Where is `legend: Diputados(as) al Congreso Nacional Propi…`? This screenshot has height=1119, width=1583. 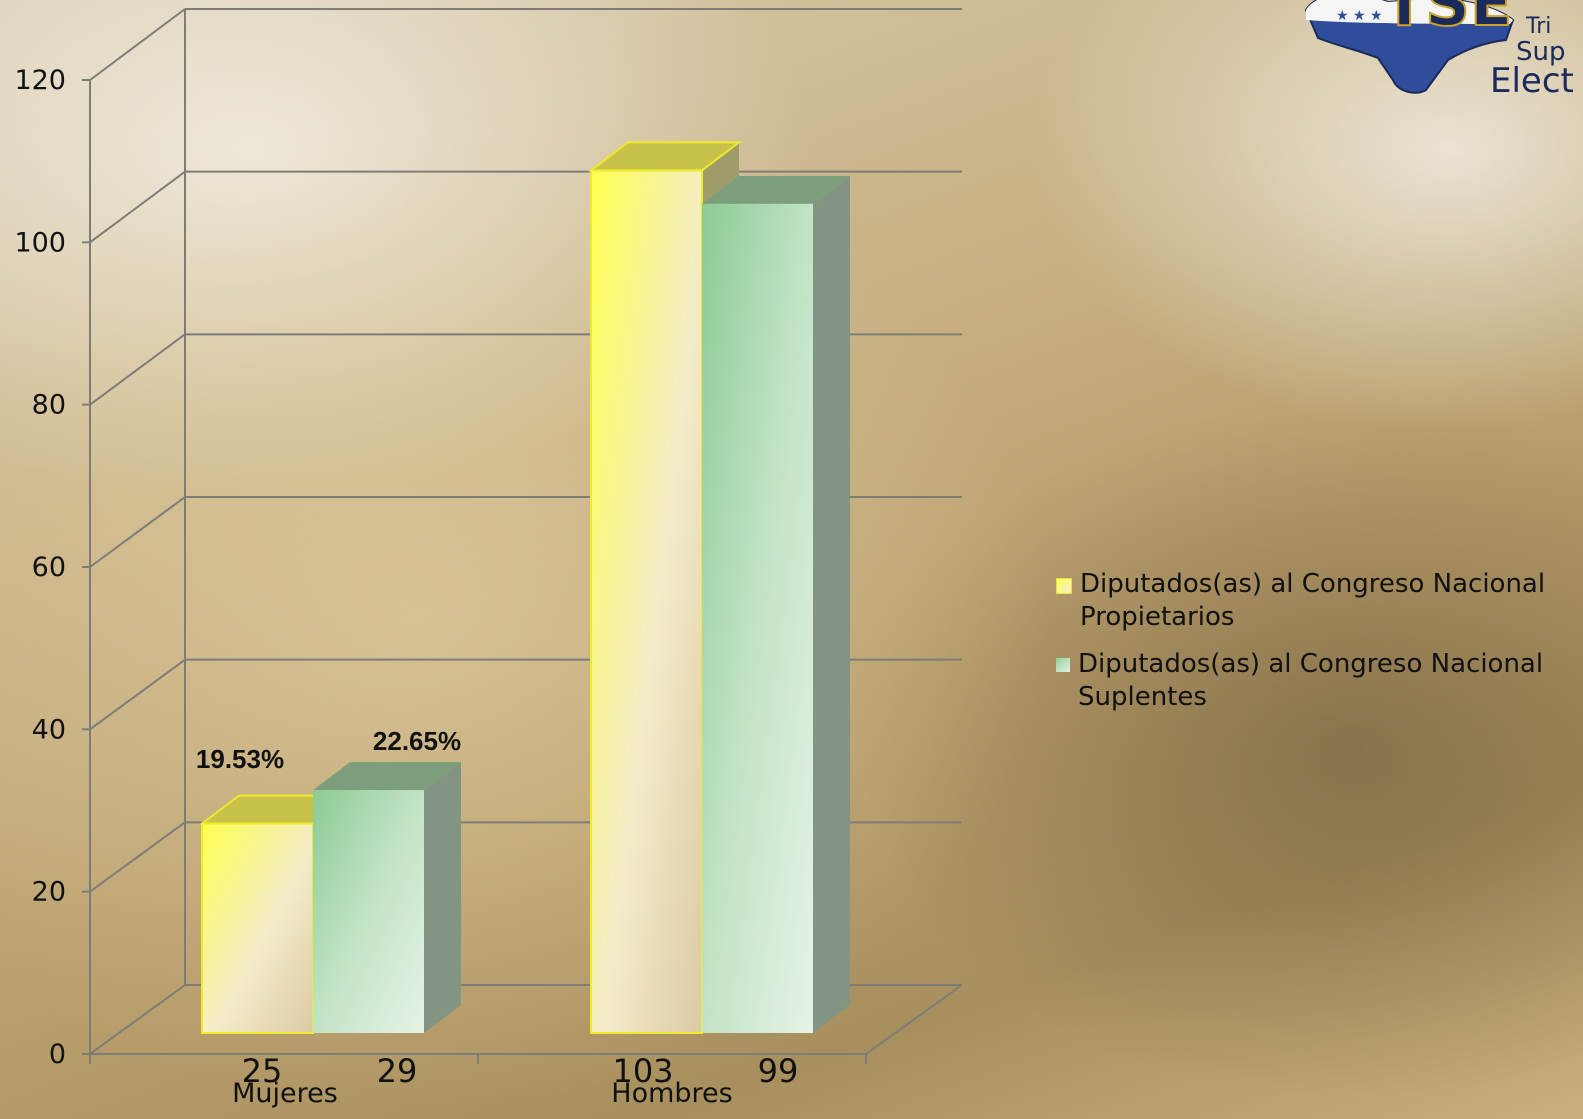 legend: Diputados(as) al Congreso Nacional Propi… is located at coordinates (1316, 648).